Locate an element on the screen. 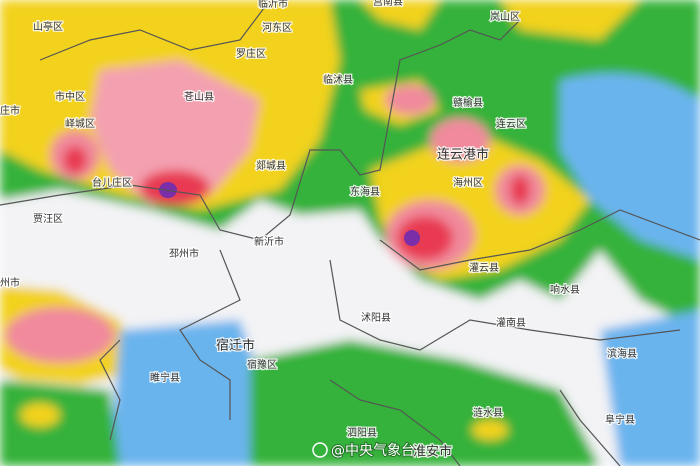 The width and height of the screenshot is (700, 466). place-label: 罗庄区 is located at coordinates (251, 53).